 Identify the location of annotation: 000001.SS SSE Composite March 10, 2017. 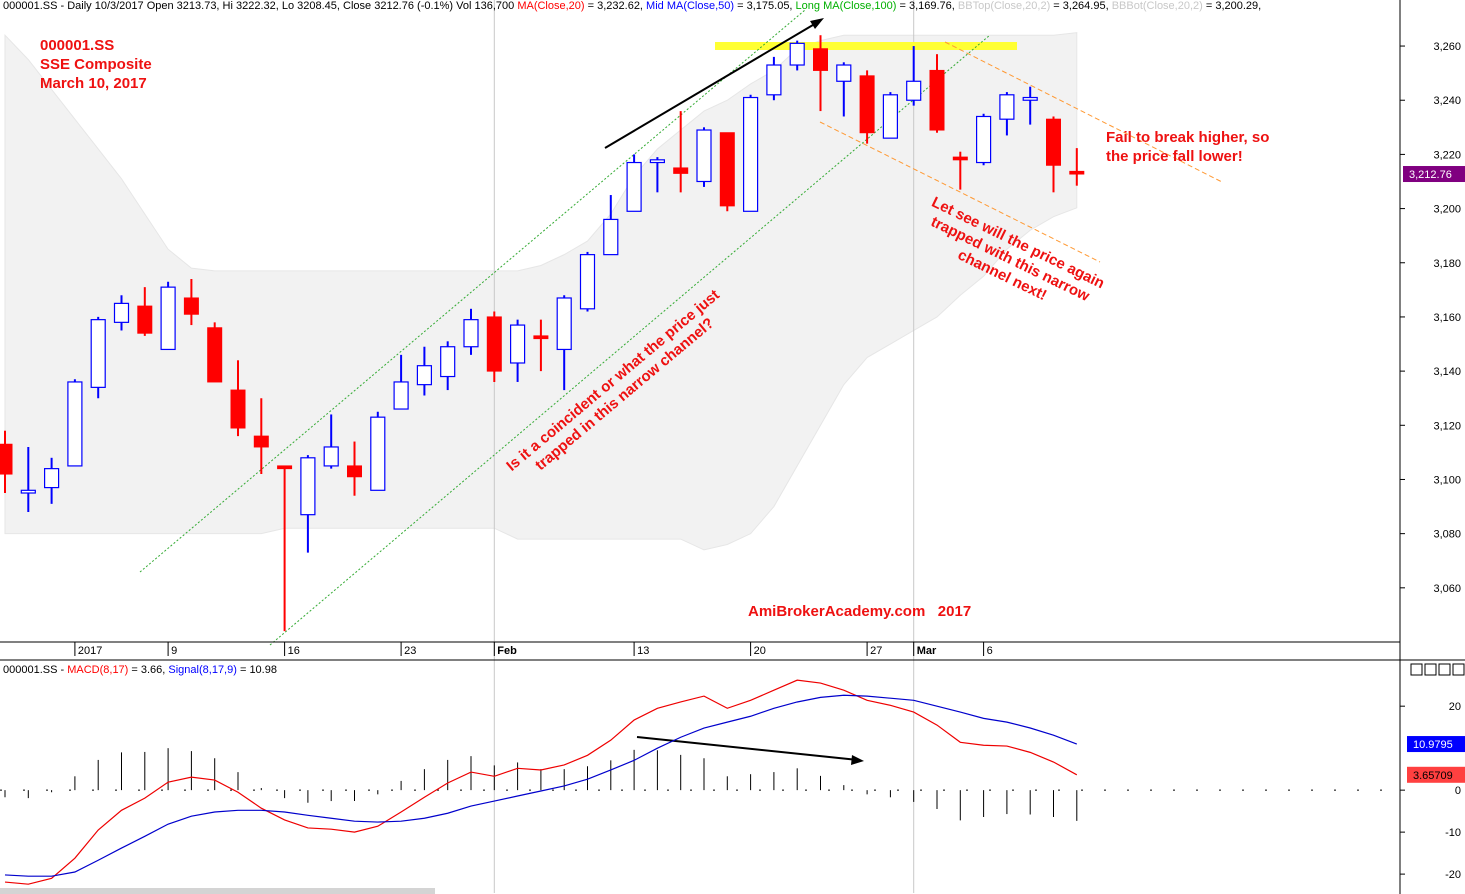
(96, 64).